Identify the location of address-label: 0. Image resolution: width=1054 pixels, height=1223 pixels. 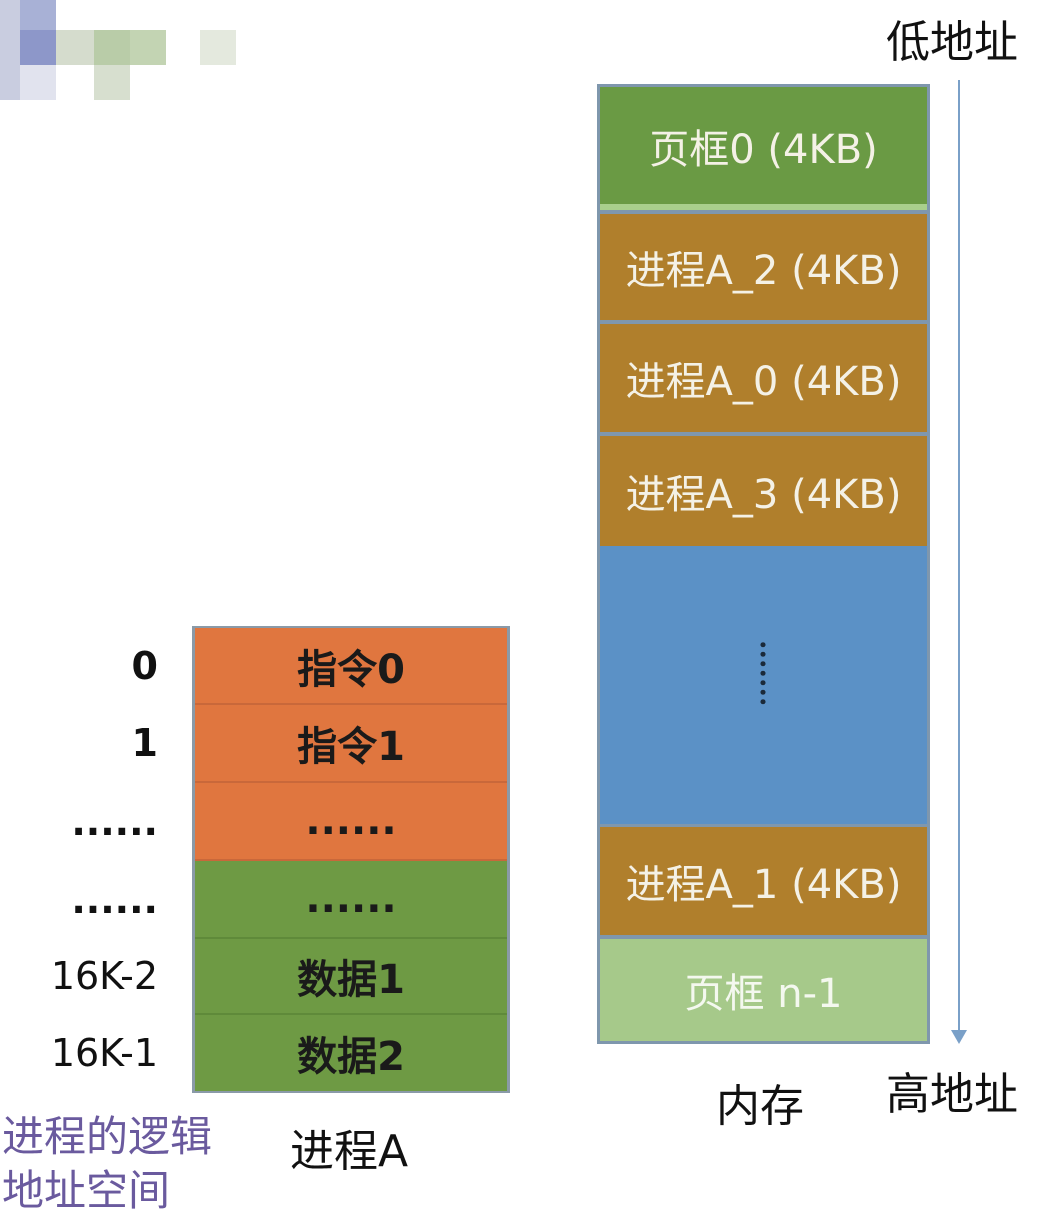
(144, 666).